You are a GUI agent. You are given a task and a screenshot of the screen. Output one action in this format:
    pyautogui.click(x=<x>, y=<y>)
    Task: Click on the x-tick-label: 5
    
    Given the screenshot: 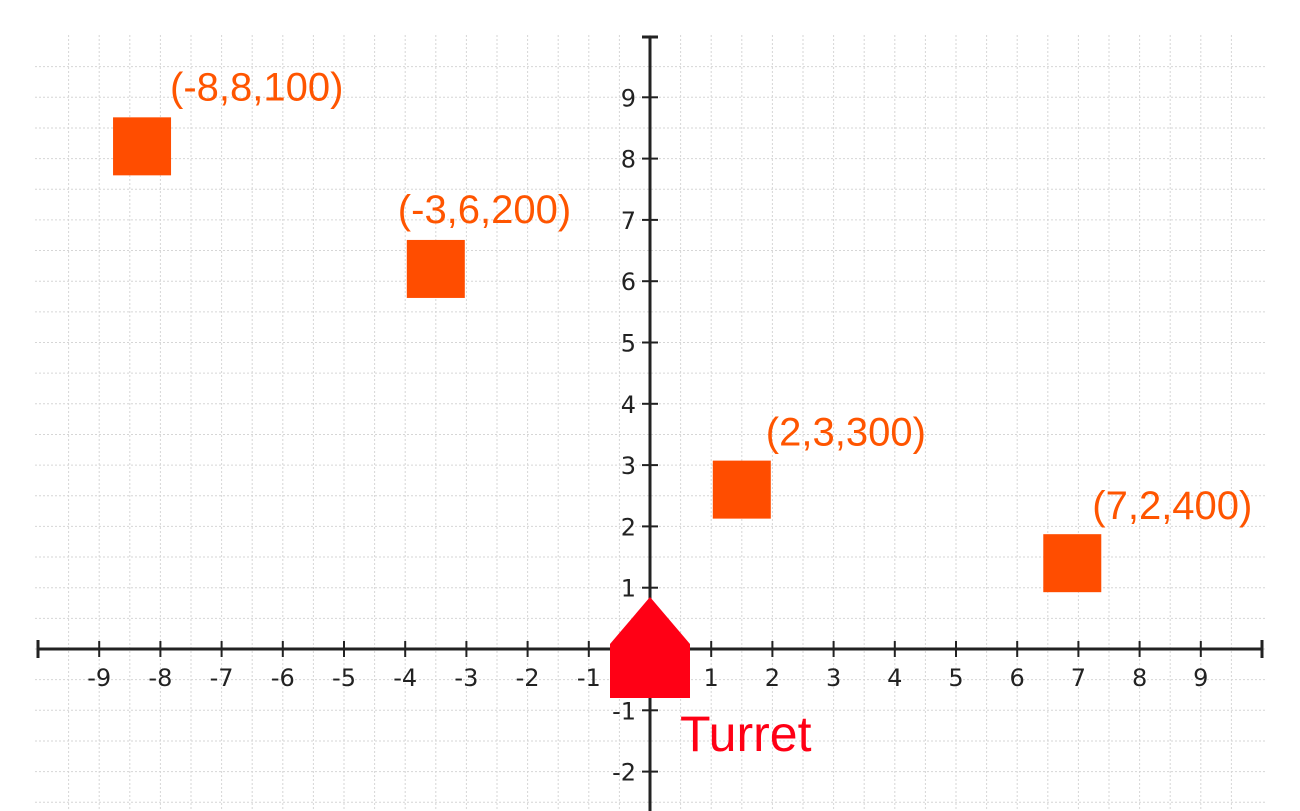 What is the action you would take?
    pyautogui.click(x=955, y=678)
    